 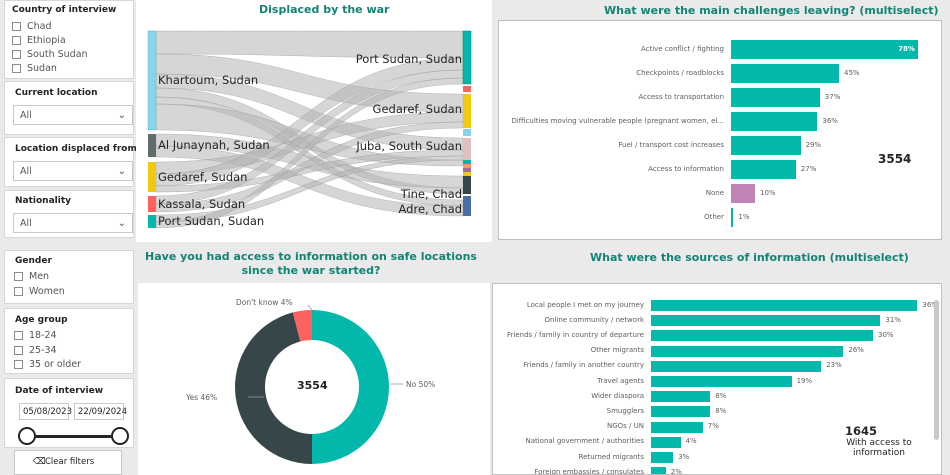 What do you see at coordinates (56, 93) in the screenshot?
I see `current-location-title: Current location` at bounding box center [56, 93].